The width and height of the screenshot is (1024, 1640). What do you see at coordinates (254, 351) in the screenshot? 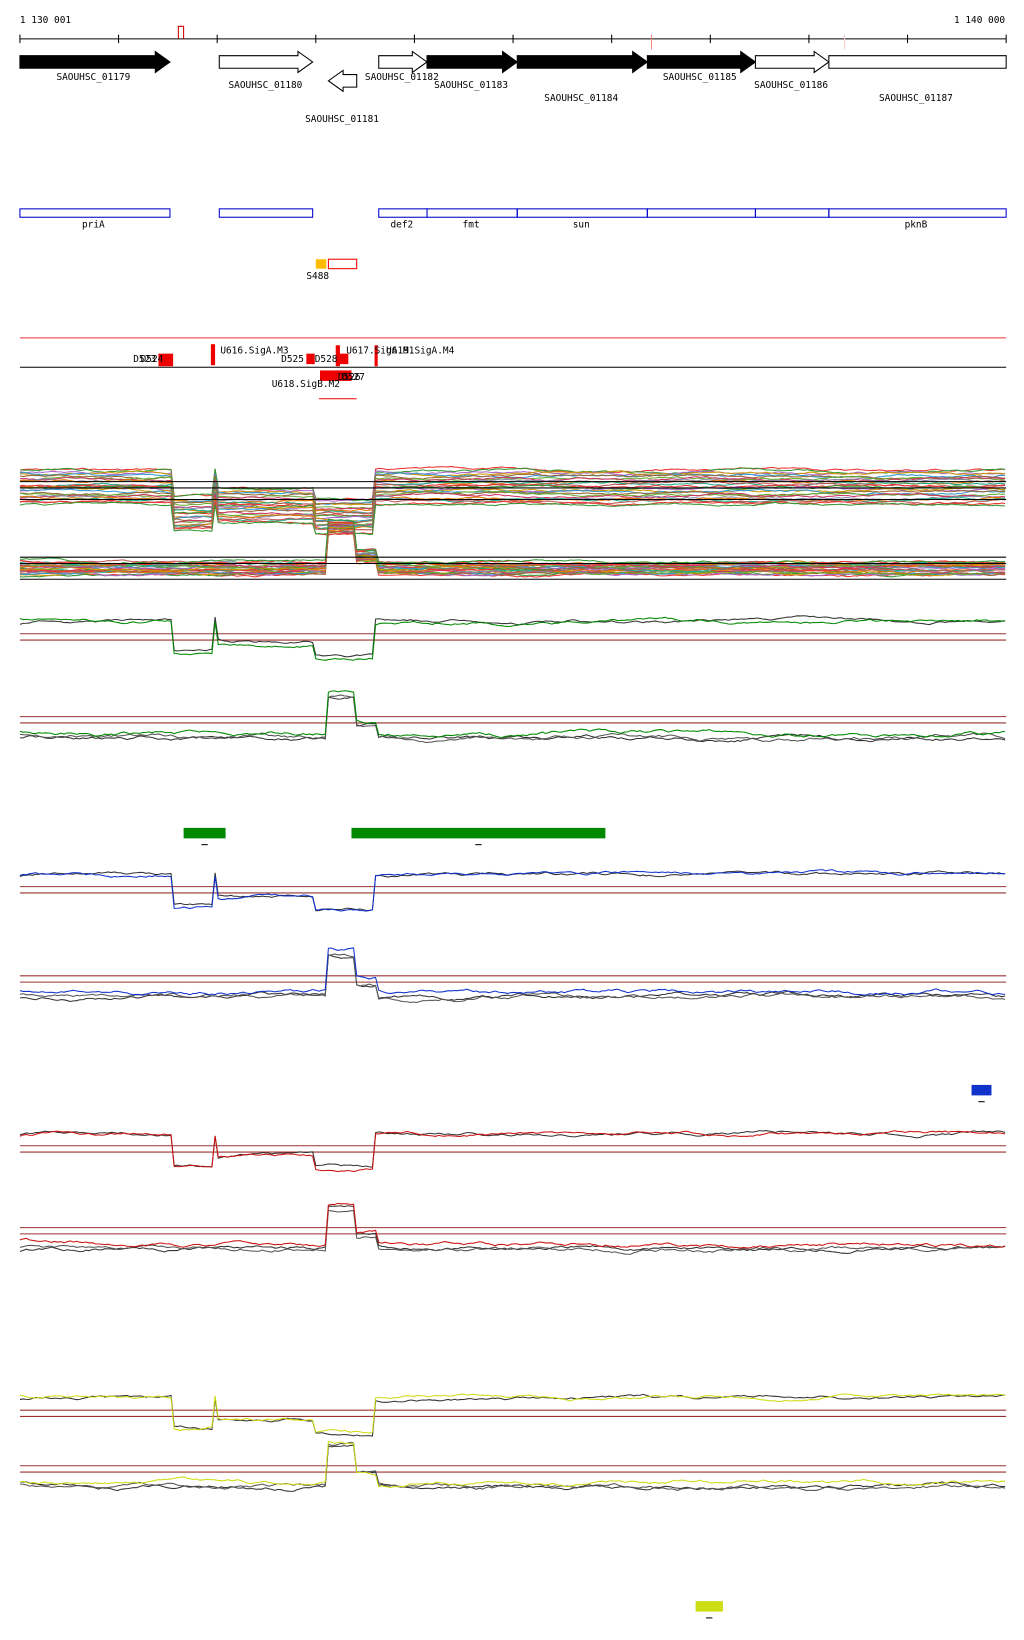
I see `promoter-label: U616.SigA.M3` at bounding box center [254, 351].